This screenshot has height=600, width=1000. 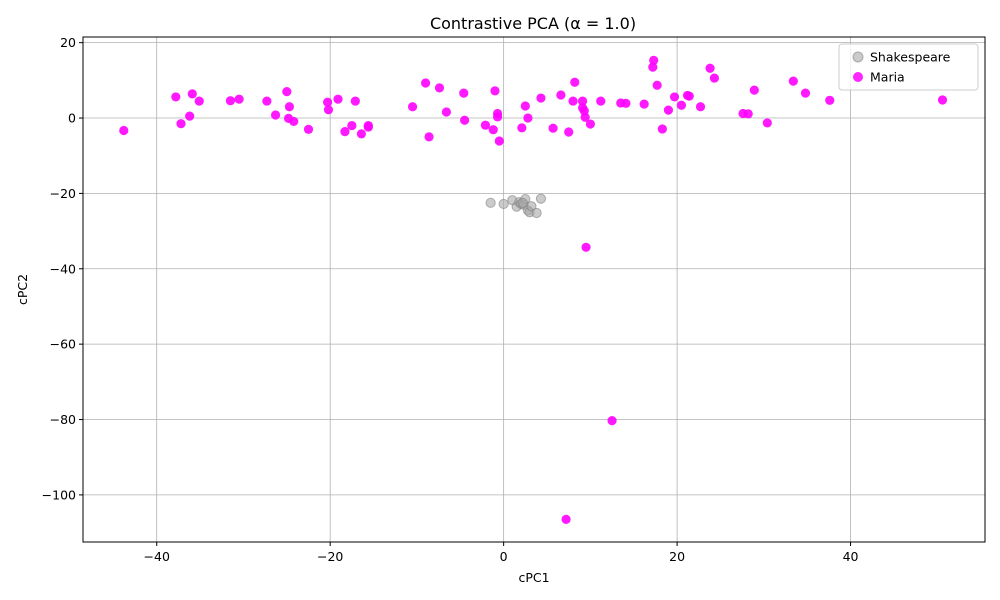 I want to click on legend: Shakespeare Maria, so click(x=908, y=67).